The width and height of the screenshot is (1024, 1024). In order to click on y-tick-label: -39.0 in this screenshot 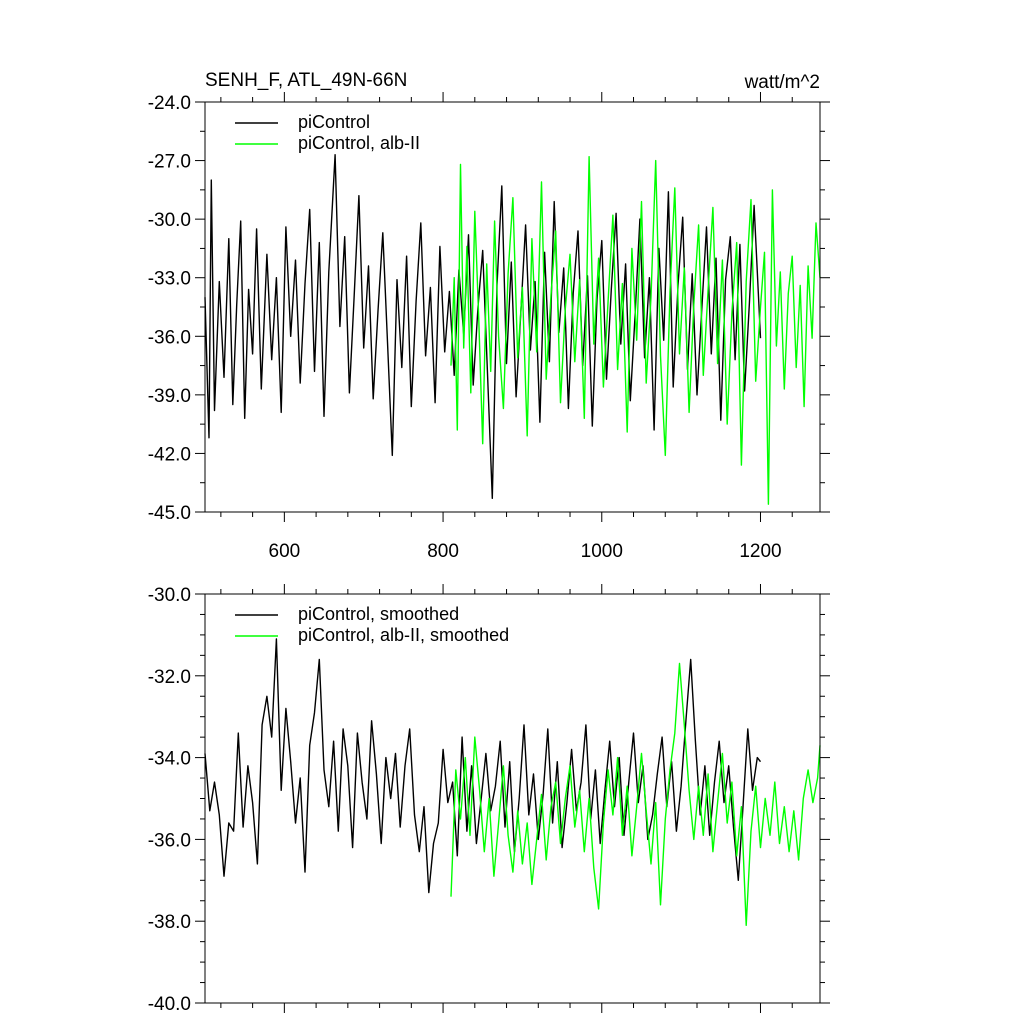, I will do `click(169, 396)`.